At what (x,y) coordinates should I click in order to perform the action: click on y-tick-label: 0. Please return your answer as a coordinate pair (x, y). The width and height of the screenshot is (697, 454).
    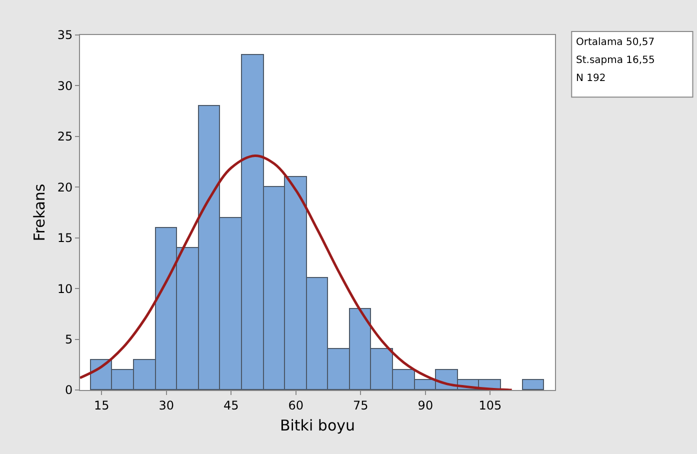
    Looking at the image, I should click on (68, 390).